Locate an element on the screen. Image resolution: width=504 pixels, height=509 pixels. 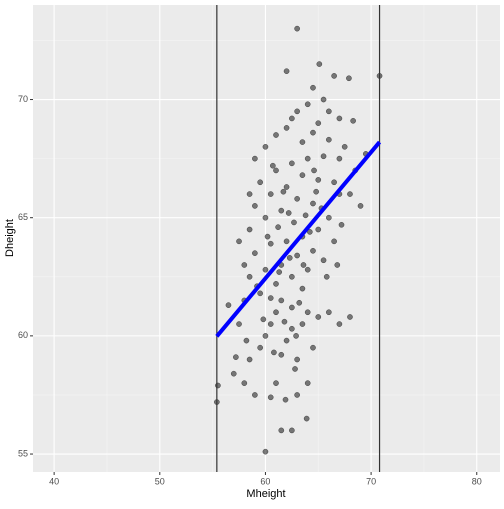
x-tick-label: 50 is located at coordinates (160, 481).